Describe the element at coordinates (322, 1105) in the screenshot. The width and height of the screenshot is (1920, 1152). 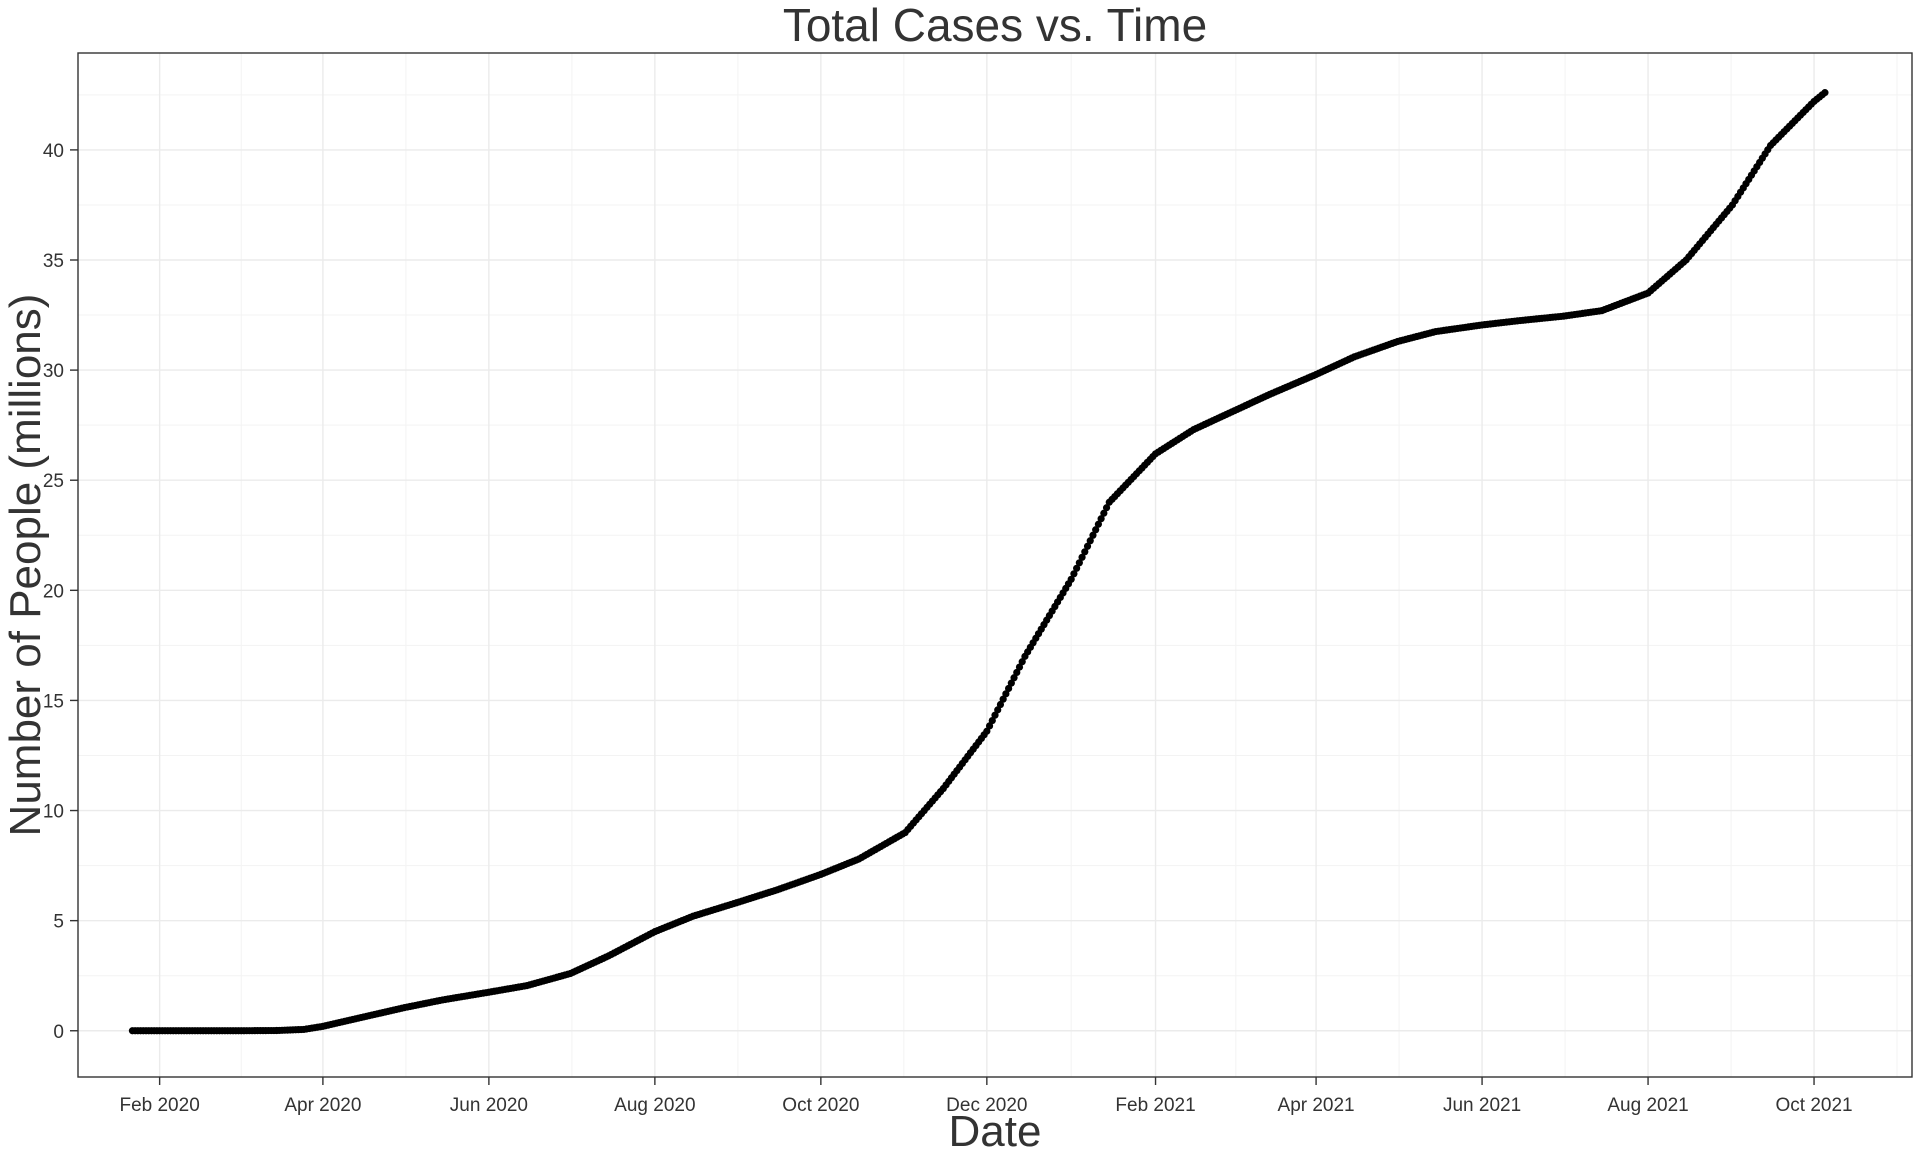
I see `x-tick-label: Apr 2020` at that location.